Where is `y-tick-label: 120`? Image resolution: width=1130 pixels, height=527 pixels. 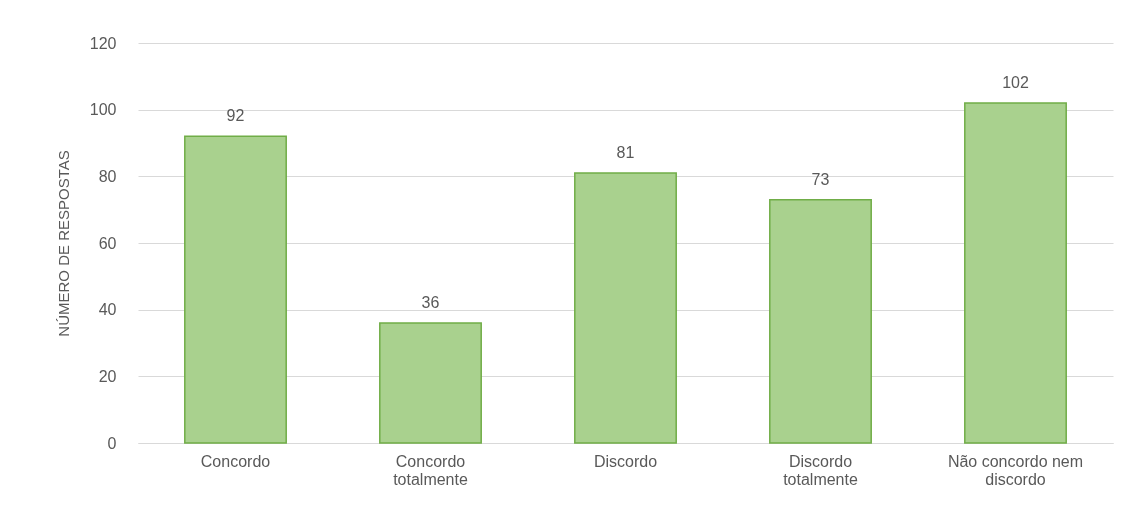
y-tick-label: 120 is located at coordinates (103, 43).